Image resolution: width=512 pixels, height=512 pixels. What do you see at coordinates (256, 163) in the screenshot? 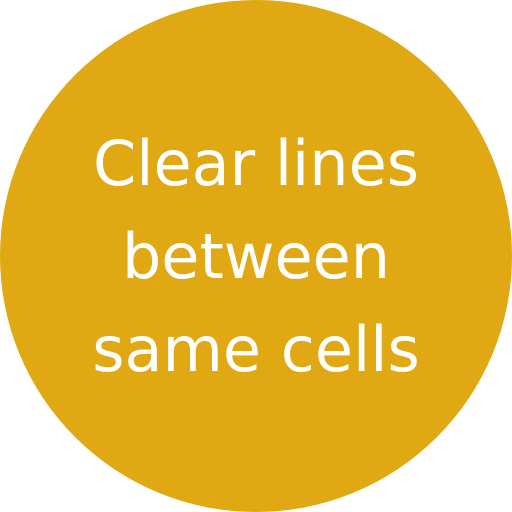
I see `badge-text-line-1: Clear lines` at bounding box center [256, 163].